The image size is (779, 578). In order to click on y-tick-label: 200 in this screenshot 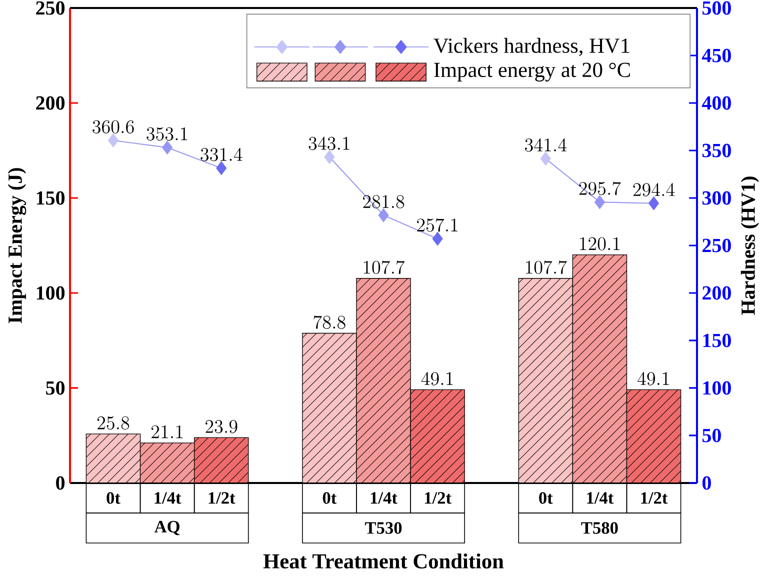, I will do `click(50, 103)`.